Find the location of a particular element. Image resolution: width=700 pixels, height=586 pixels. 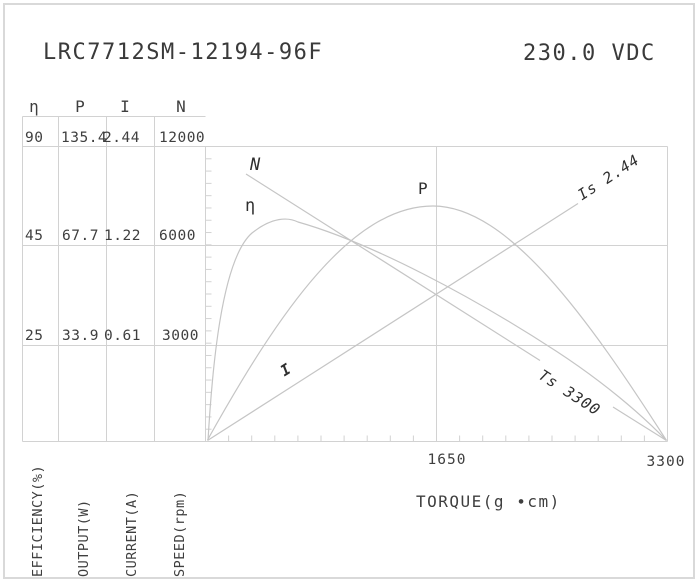

curve-label-speed: N is located at coordinates (255, 165).